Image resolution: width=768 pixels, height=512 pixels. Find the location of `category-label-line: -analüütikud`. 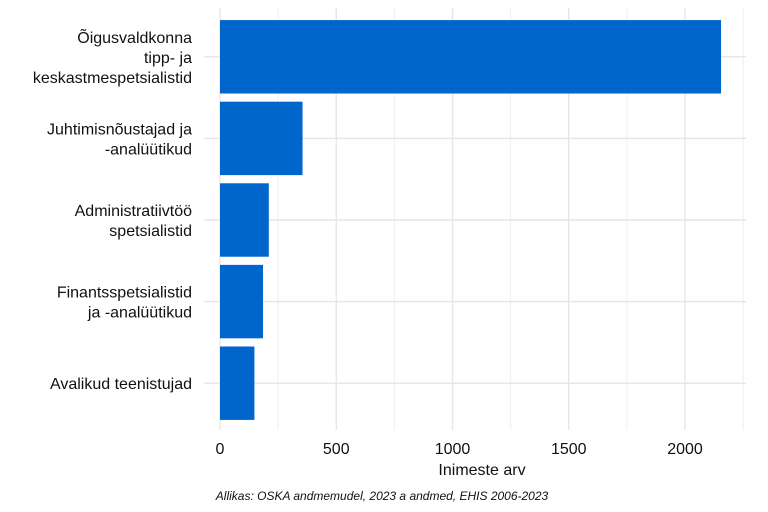

category-label-line: -analüütikud is located at coordinates (148, 149).